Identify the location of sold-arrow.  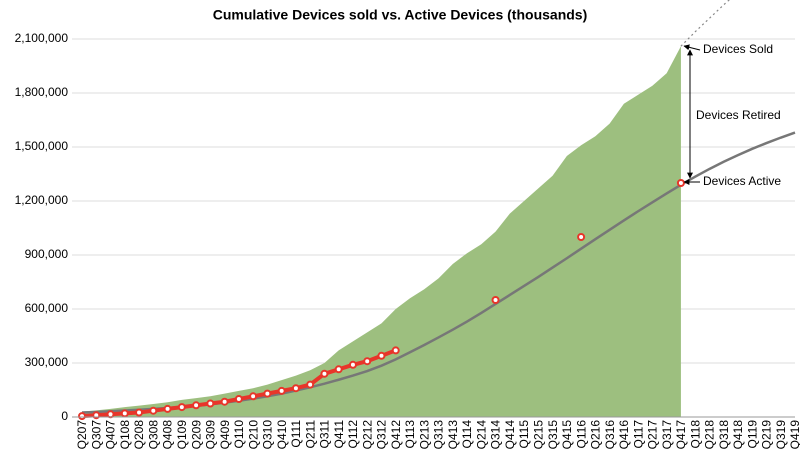
(692, 47).